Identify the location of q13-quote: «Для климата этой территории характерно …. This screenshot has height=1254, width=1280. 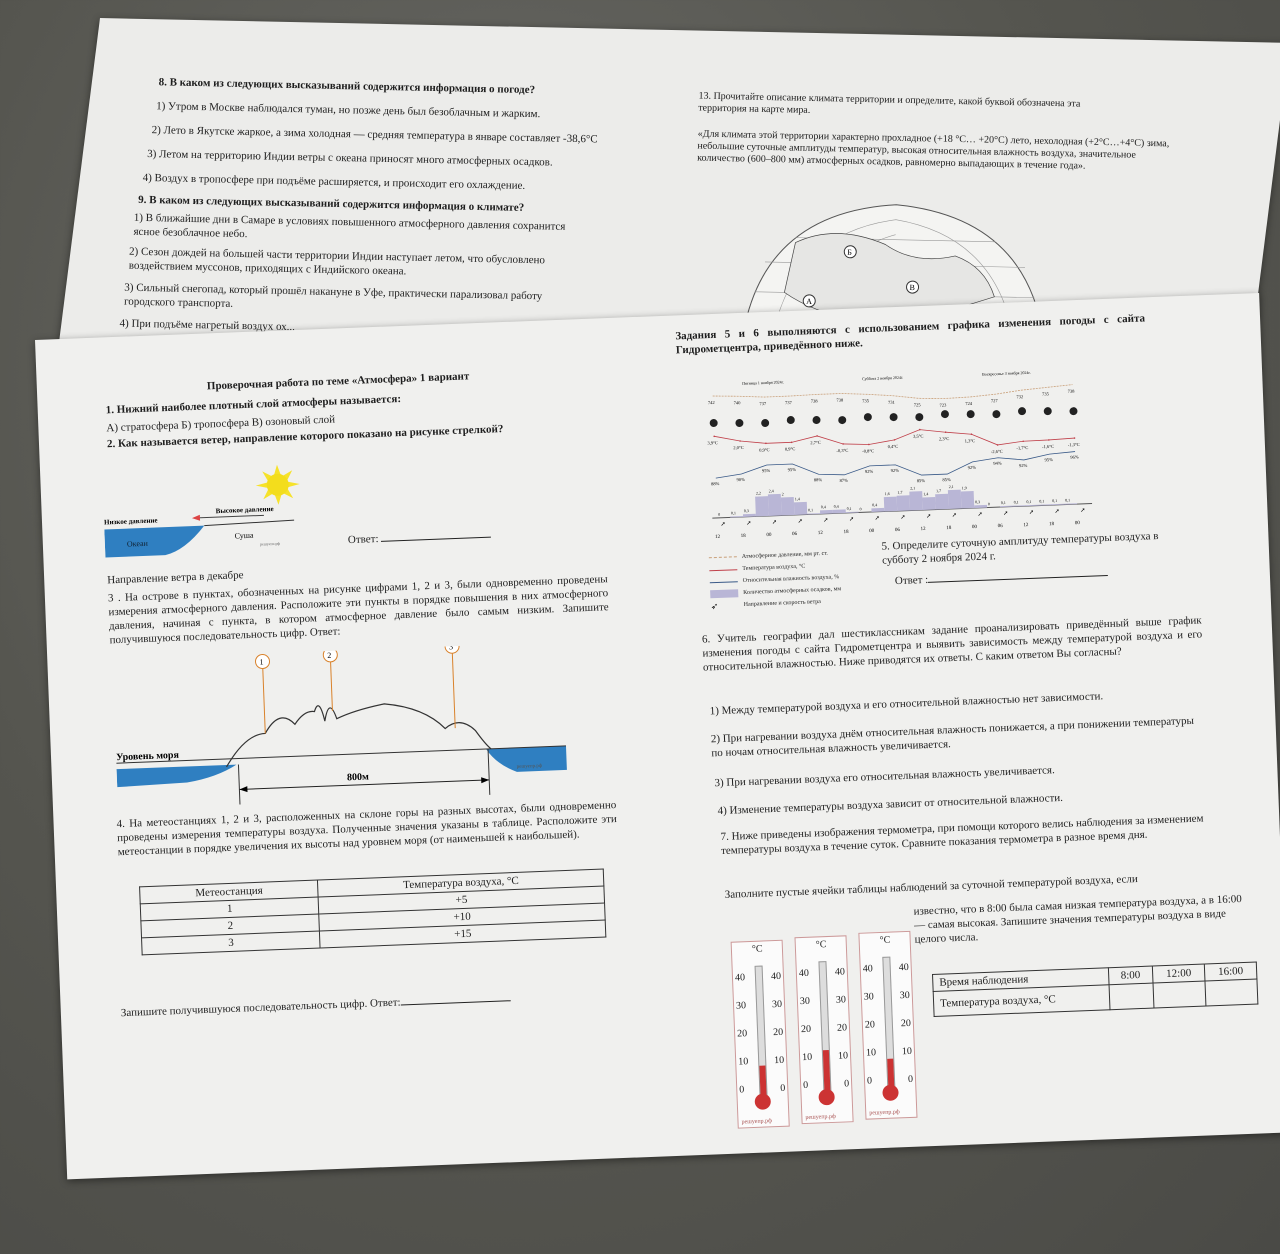
(933, 150).